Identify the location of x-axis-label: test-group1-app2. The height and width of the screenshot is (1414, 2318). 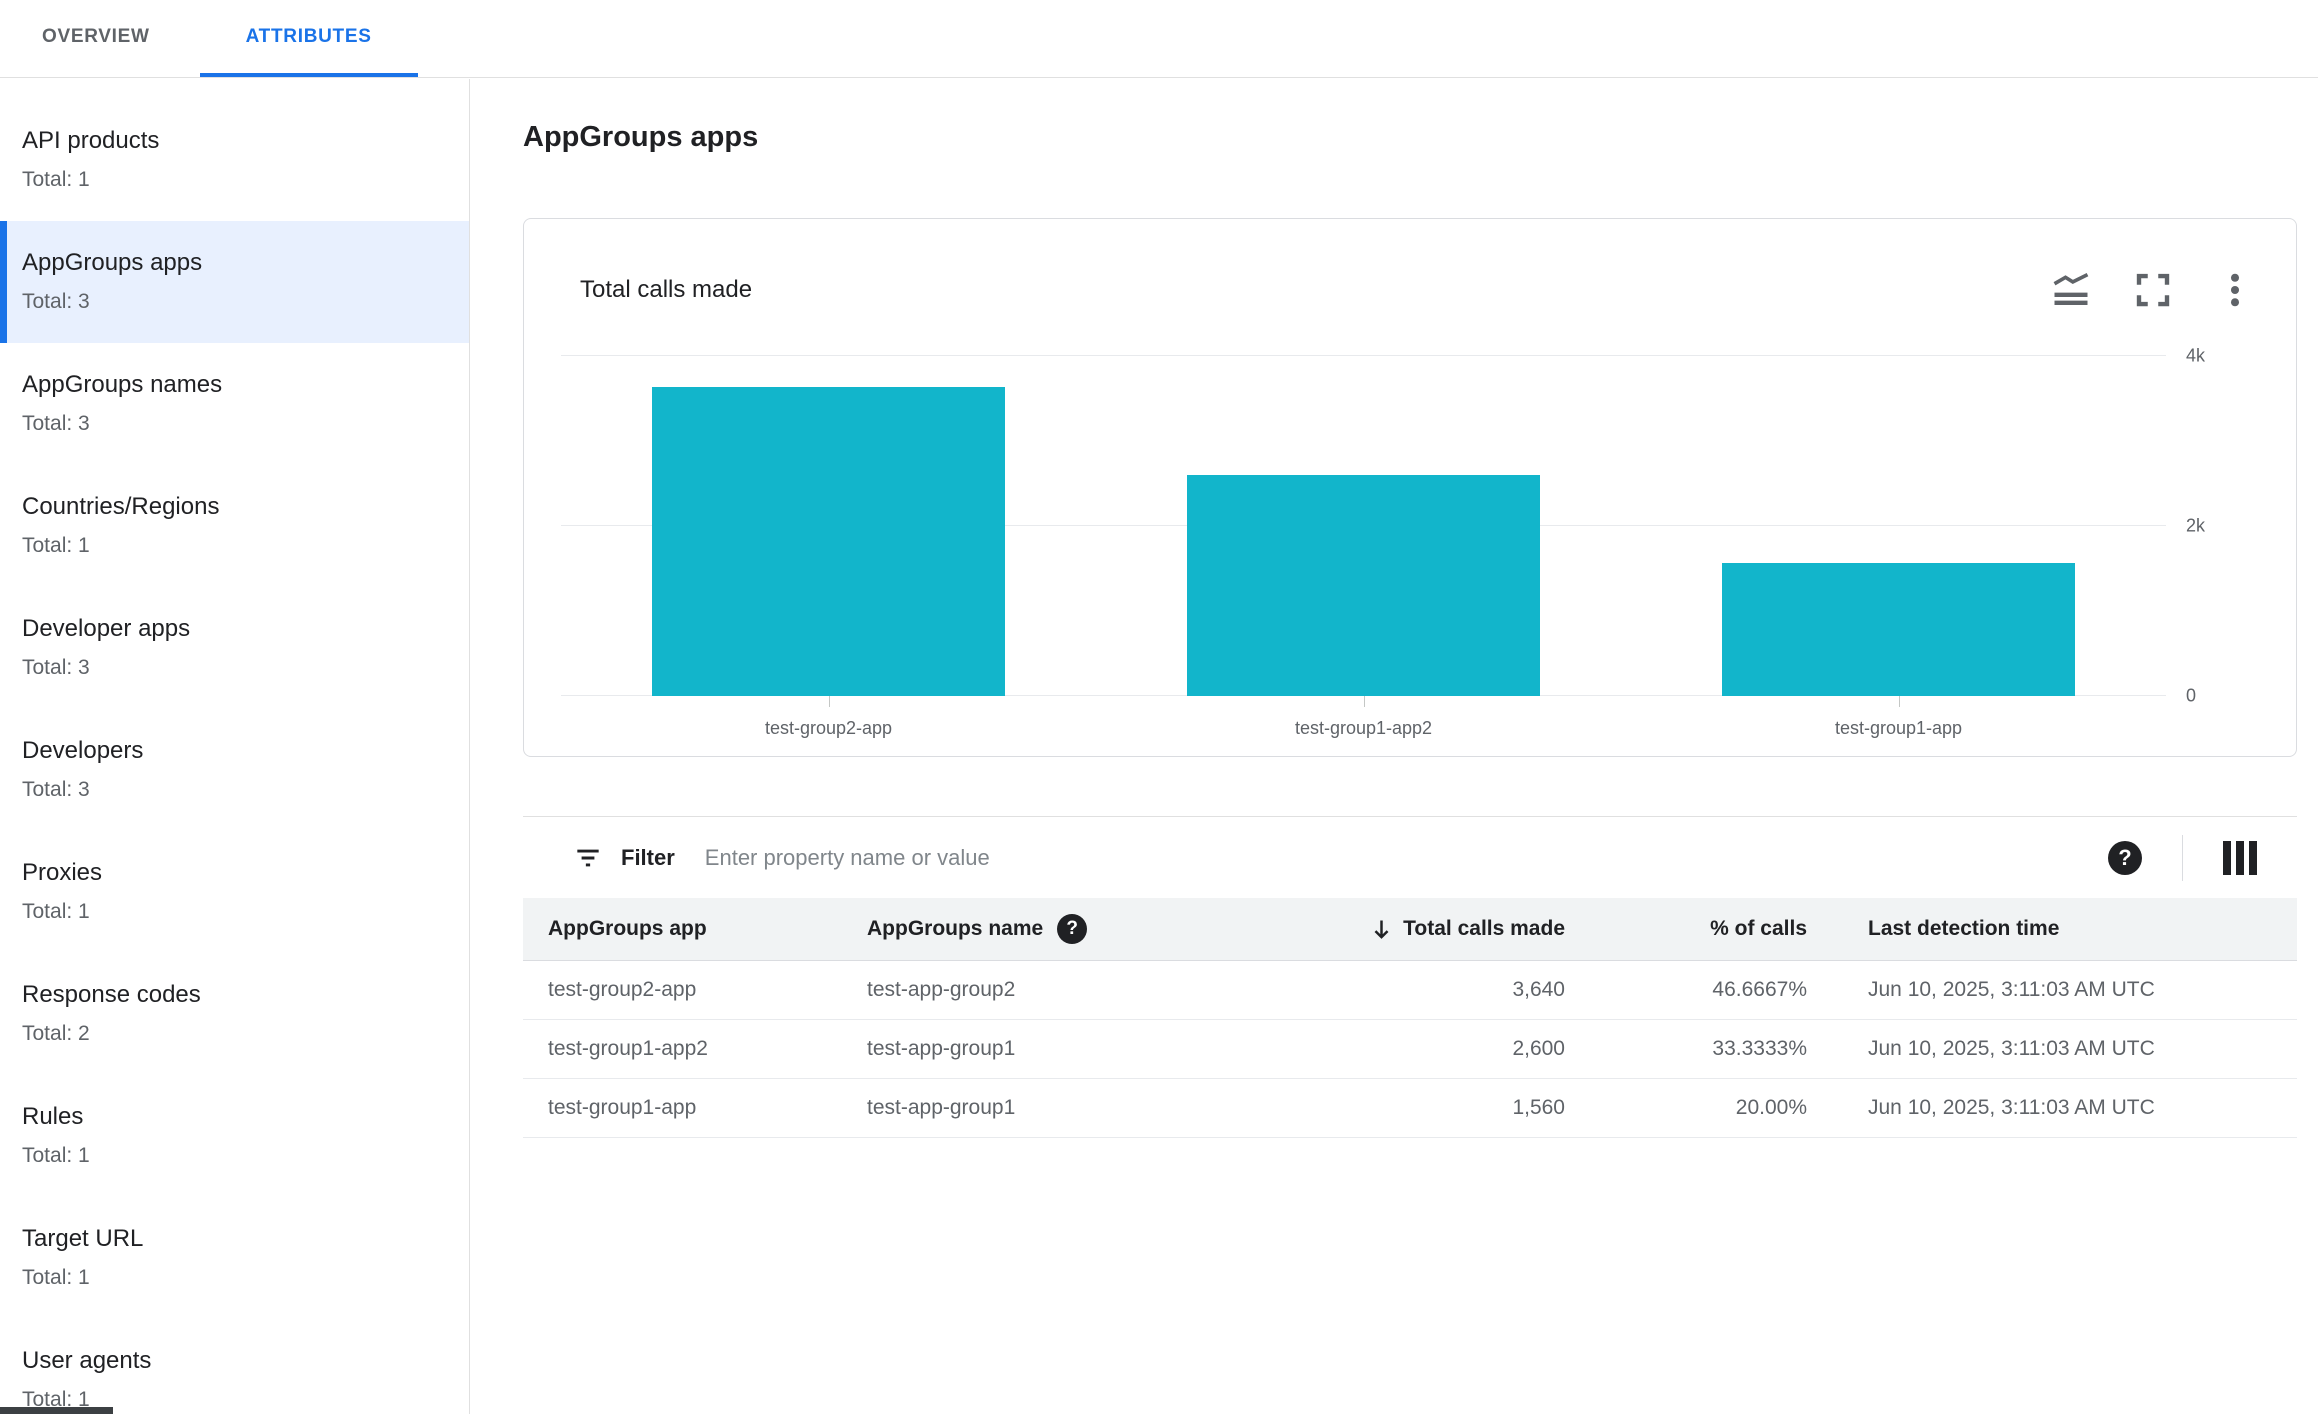
(1363, 717).